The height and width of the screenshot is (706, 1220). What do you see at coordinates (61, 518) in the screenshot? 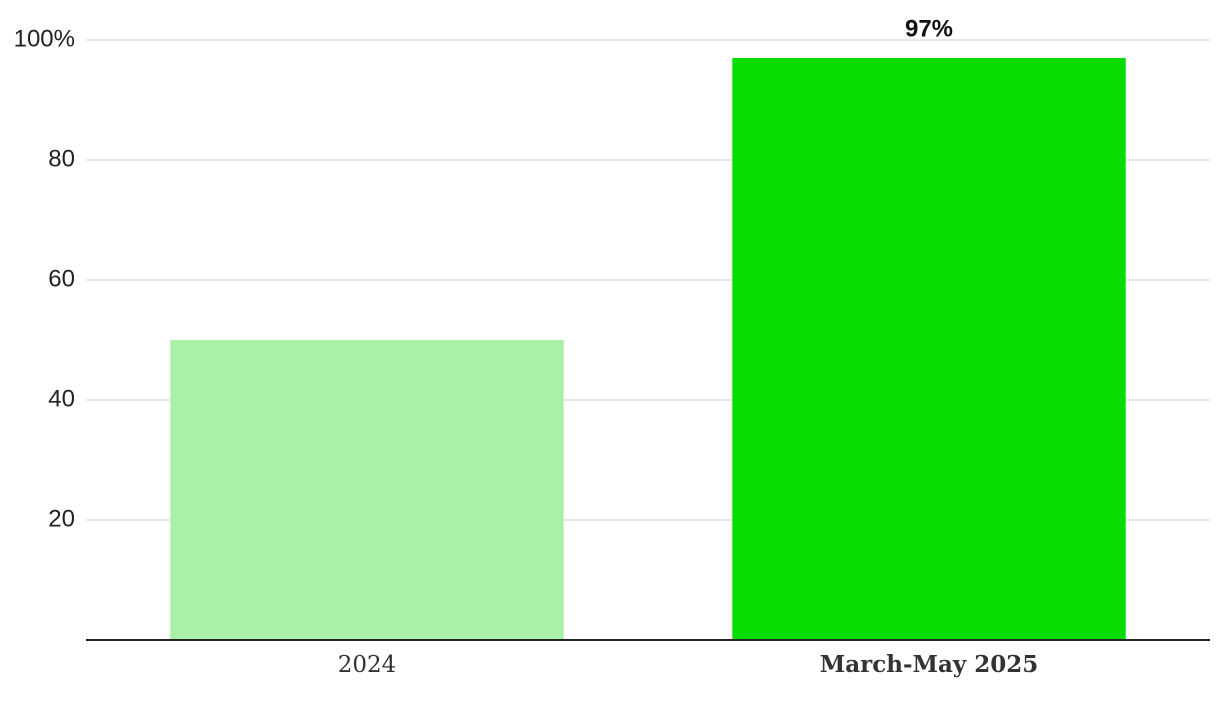
I see `y-tick-label: 20` at bounding box center [61, 518].